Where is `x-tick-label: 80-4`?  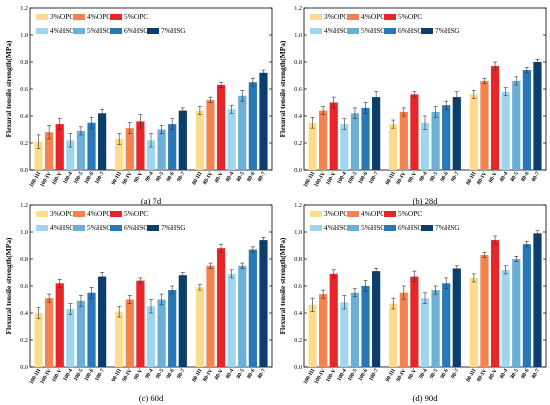
x-tick-label: 80-4 is located at coordinates (504, 374).